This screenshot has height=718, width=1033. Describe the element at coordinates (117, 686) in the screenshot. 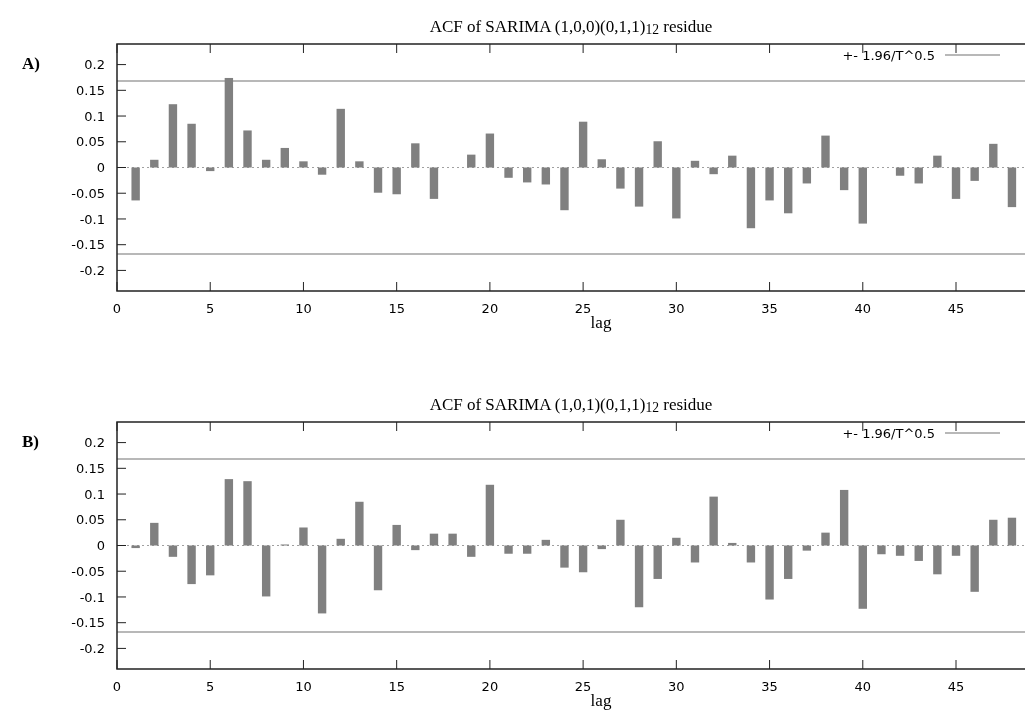

I see `x-tick-label: 0` at that location.